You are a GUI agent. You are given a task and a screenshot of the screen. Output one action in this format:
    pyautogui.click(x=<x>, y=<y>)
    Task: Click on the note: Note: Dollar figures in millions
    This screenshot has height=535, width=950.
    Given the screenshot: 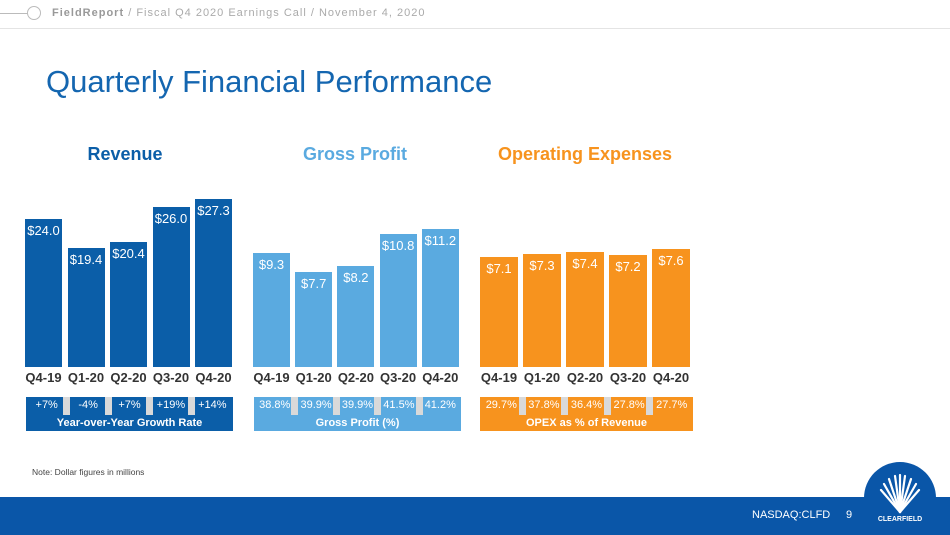 What is the action you would take?
    pyautogui.click(x=88, y=472)
    